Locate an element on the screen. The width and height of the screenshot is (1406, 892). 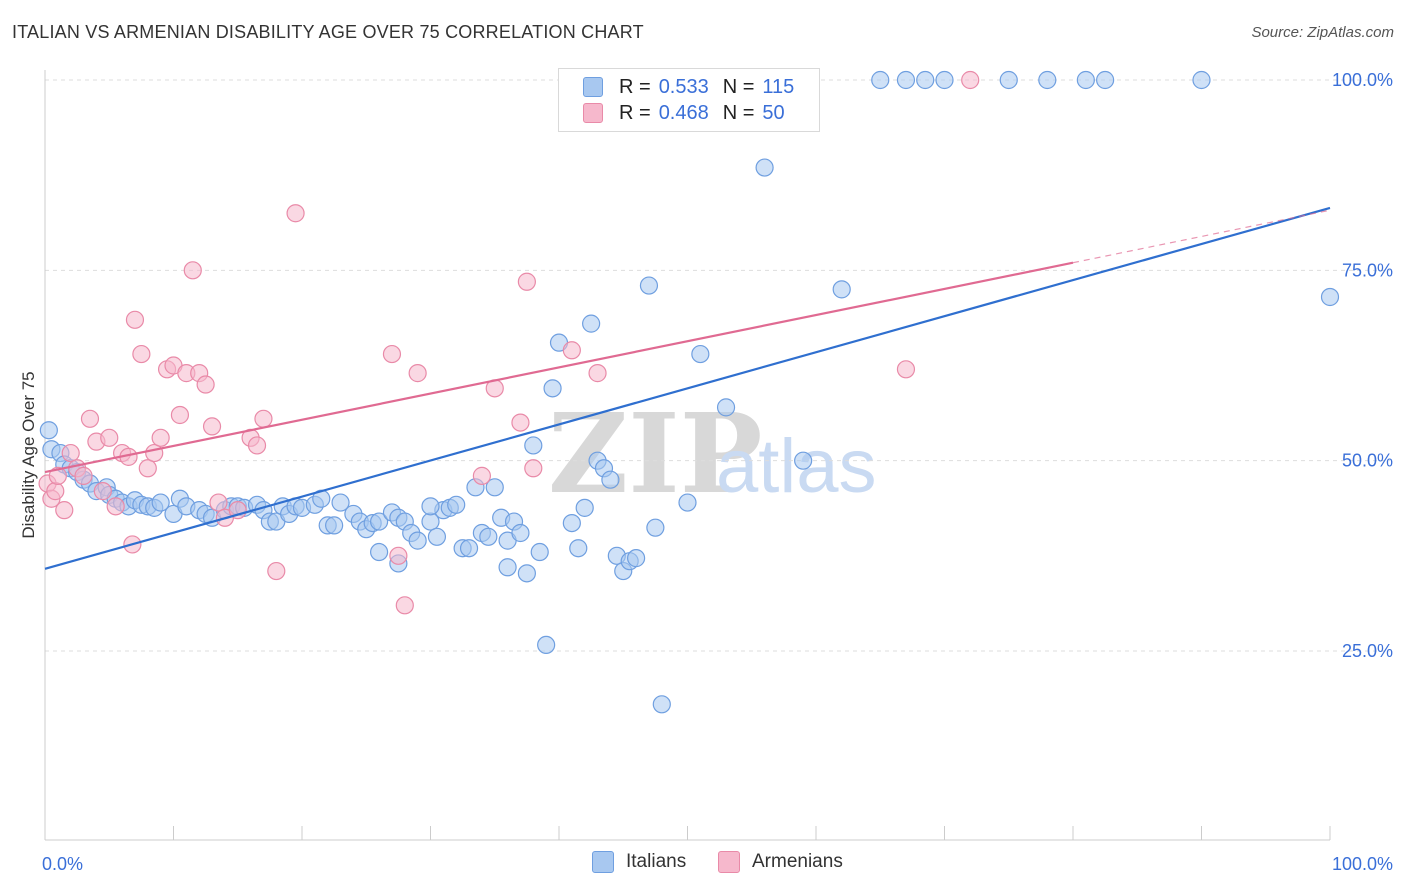
armenians-legend-swatch is located at coordinates (729, 862).